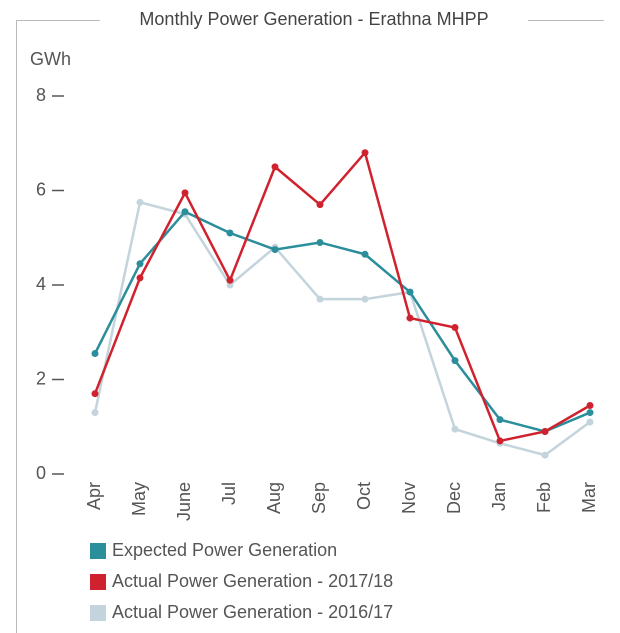 Image resolution: width=620 pixels, height=633 pixels. Describe the element at coordinates (94, 496) in the screenshot. I see `x-tick-label: Apr` at that location.